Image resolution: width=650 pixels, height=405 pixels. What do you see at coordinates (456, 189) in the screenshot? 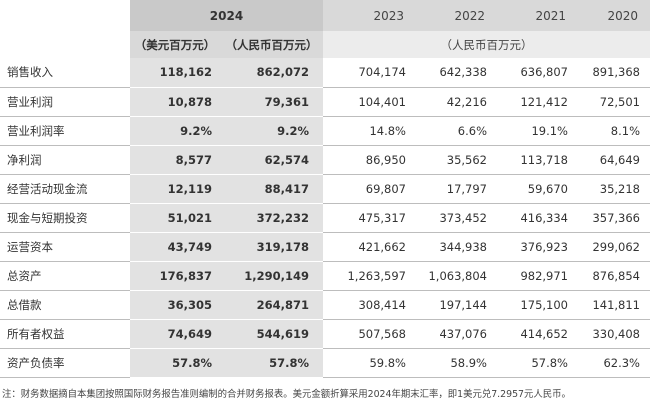
I see `value-2022: 17,797` at bounding box center [456, 189].